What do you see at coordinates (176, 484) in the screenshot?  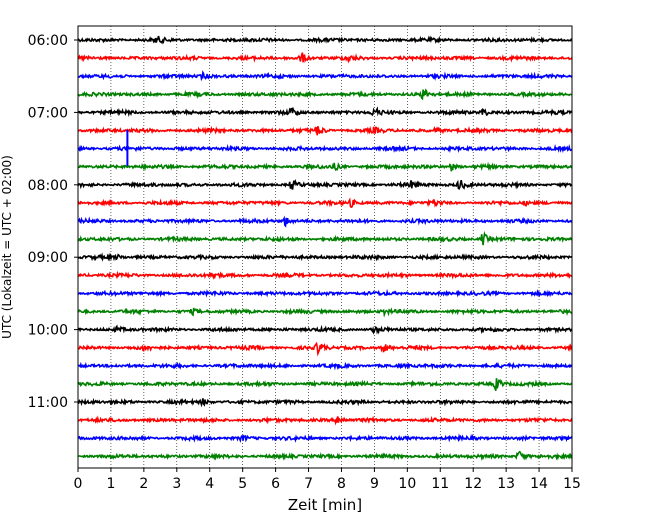 I see `x-tick-label: 3` at bounding box center [176, 484].